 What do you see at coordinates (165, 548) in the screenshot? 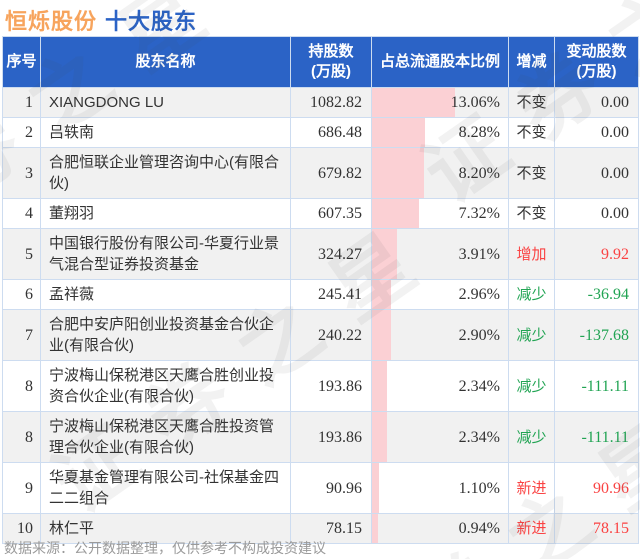
I see `data-source-note: 数据来源：公开数据整理，仅供参考不构成投资建议` at bounding box center [165, 548].